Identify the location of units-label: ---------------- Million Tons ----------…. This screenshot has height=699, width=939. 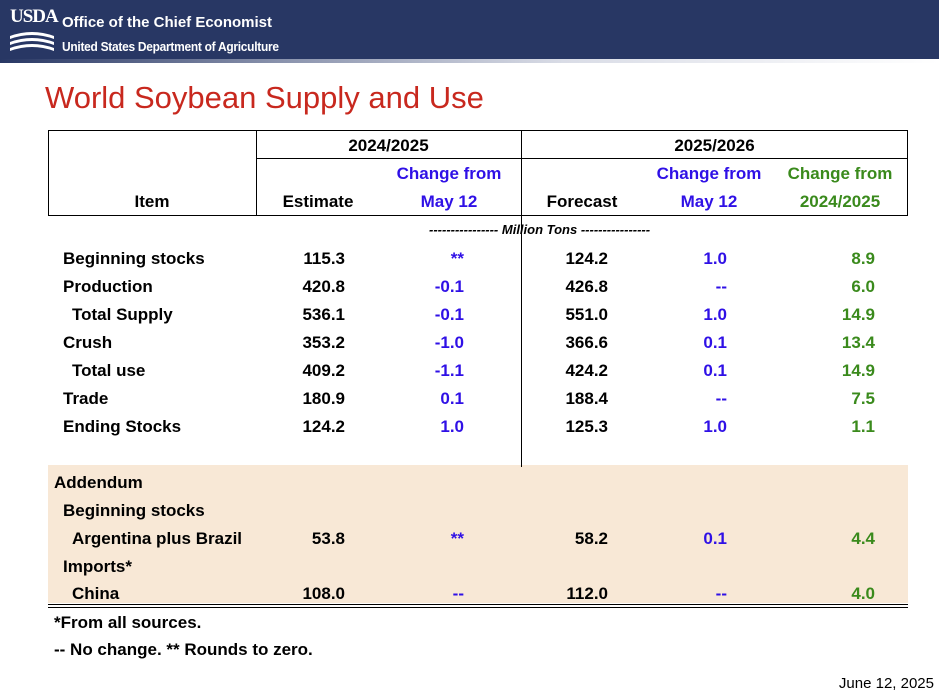
(540, 229).